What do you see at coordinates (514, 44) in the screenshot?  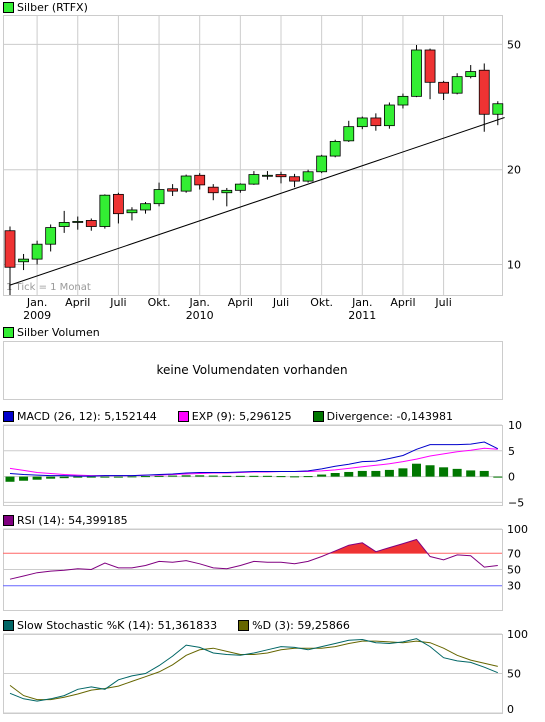 I see `price-y-tick-label: 50` at bounding box center [514, 44].